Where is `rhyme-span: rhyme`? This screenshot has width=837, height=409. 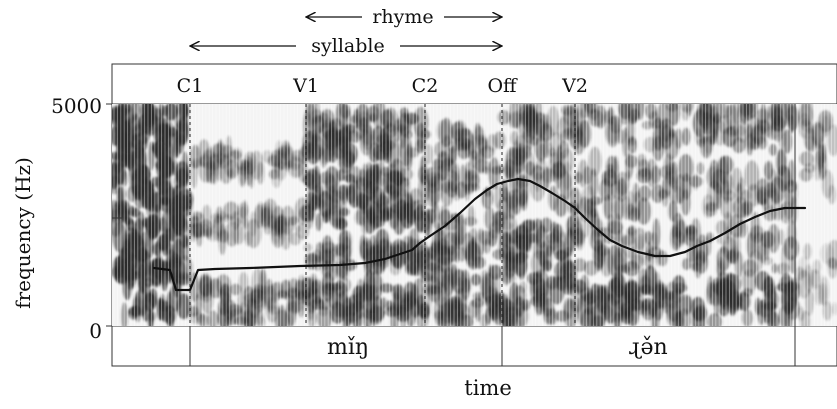
rhyme-span: rhyme is located at coordinates (404, 17).